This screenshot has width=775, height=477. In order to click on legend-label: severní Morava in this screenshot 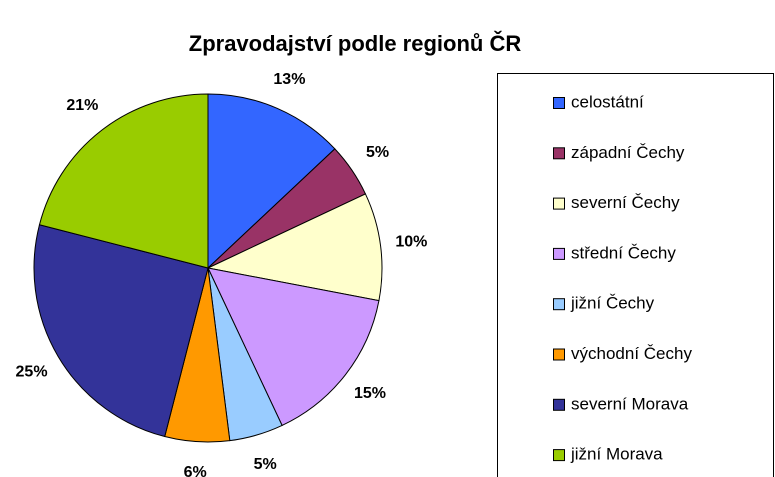, I will do `click(630, 403)`.